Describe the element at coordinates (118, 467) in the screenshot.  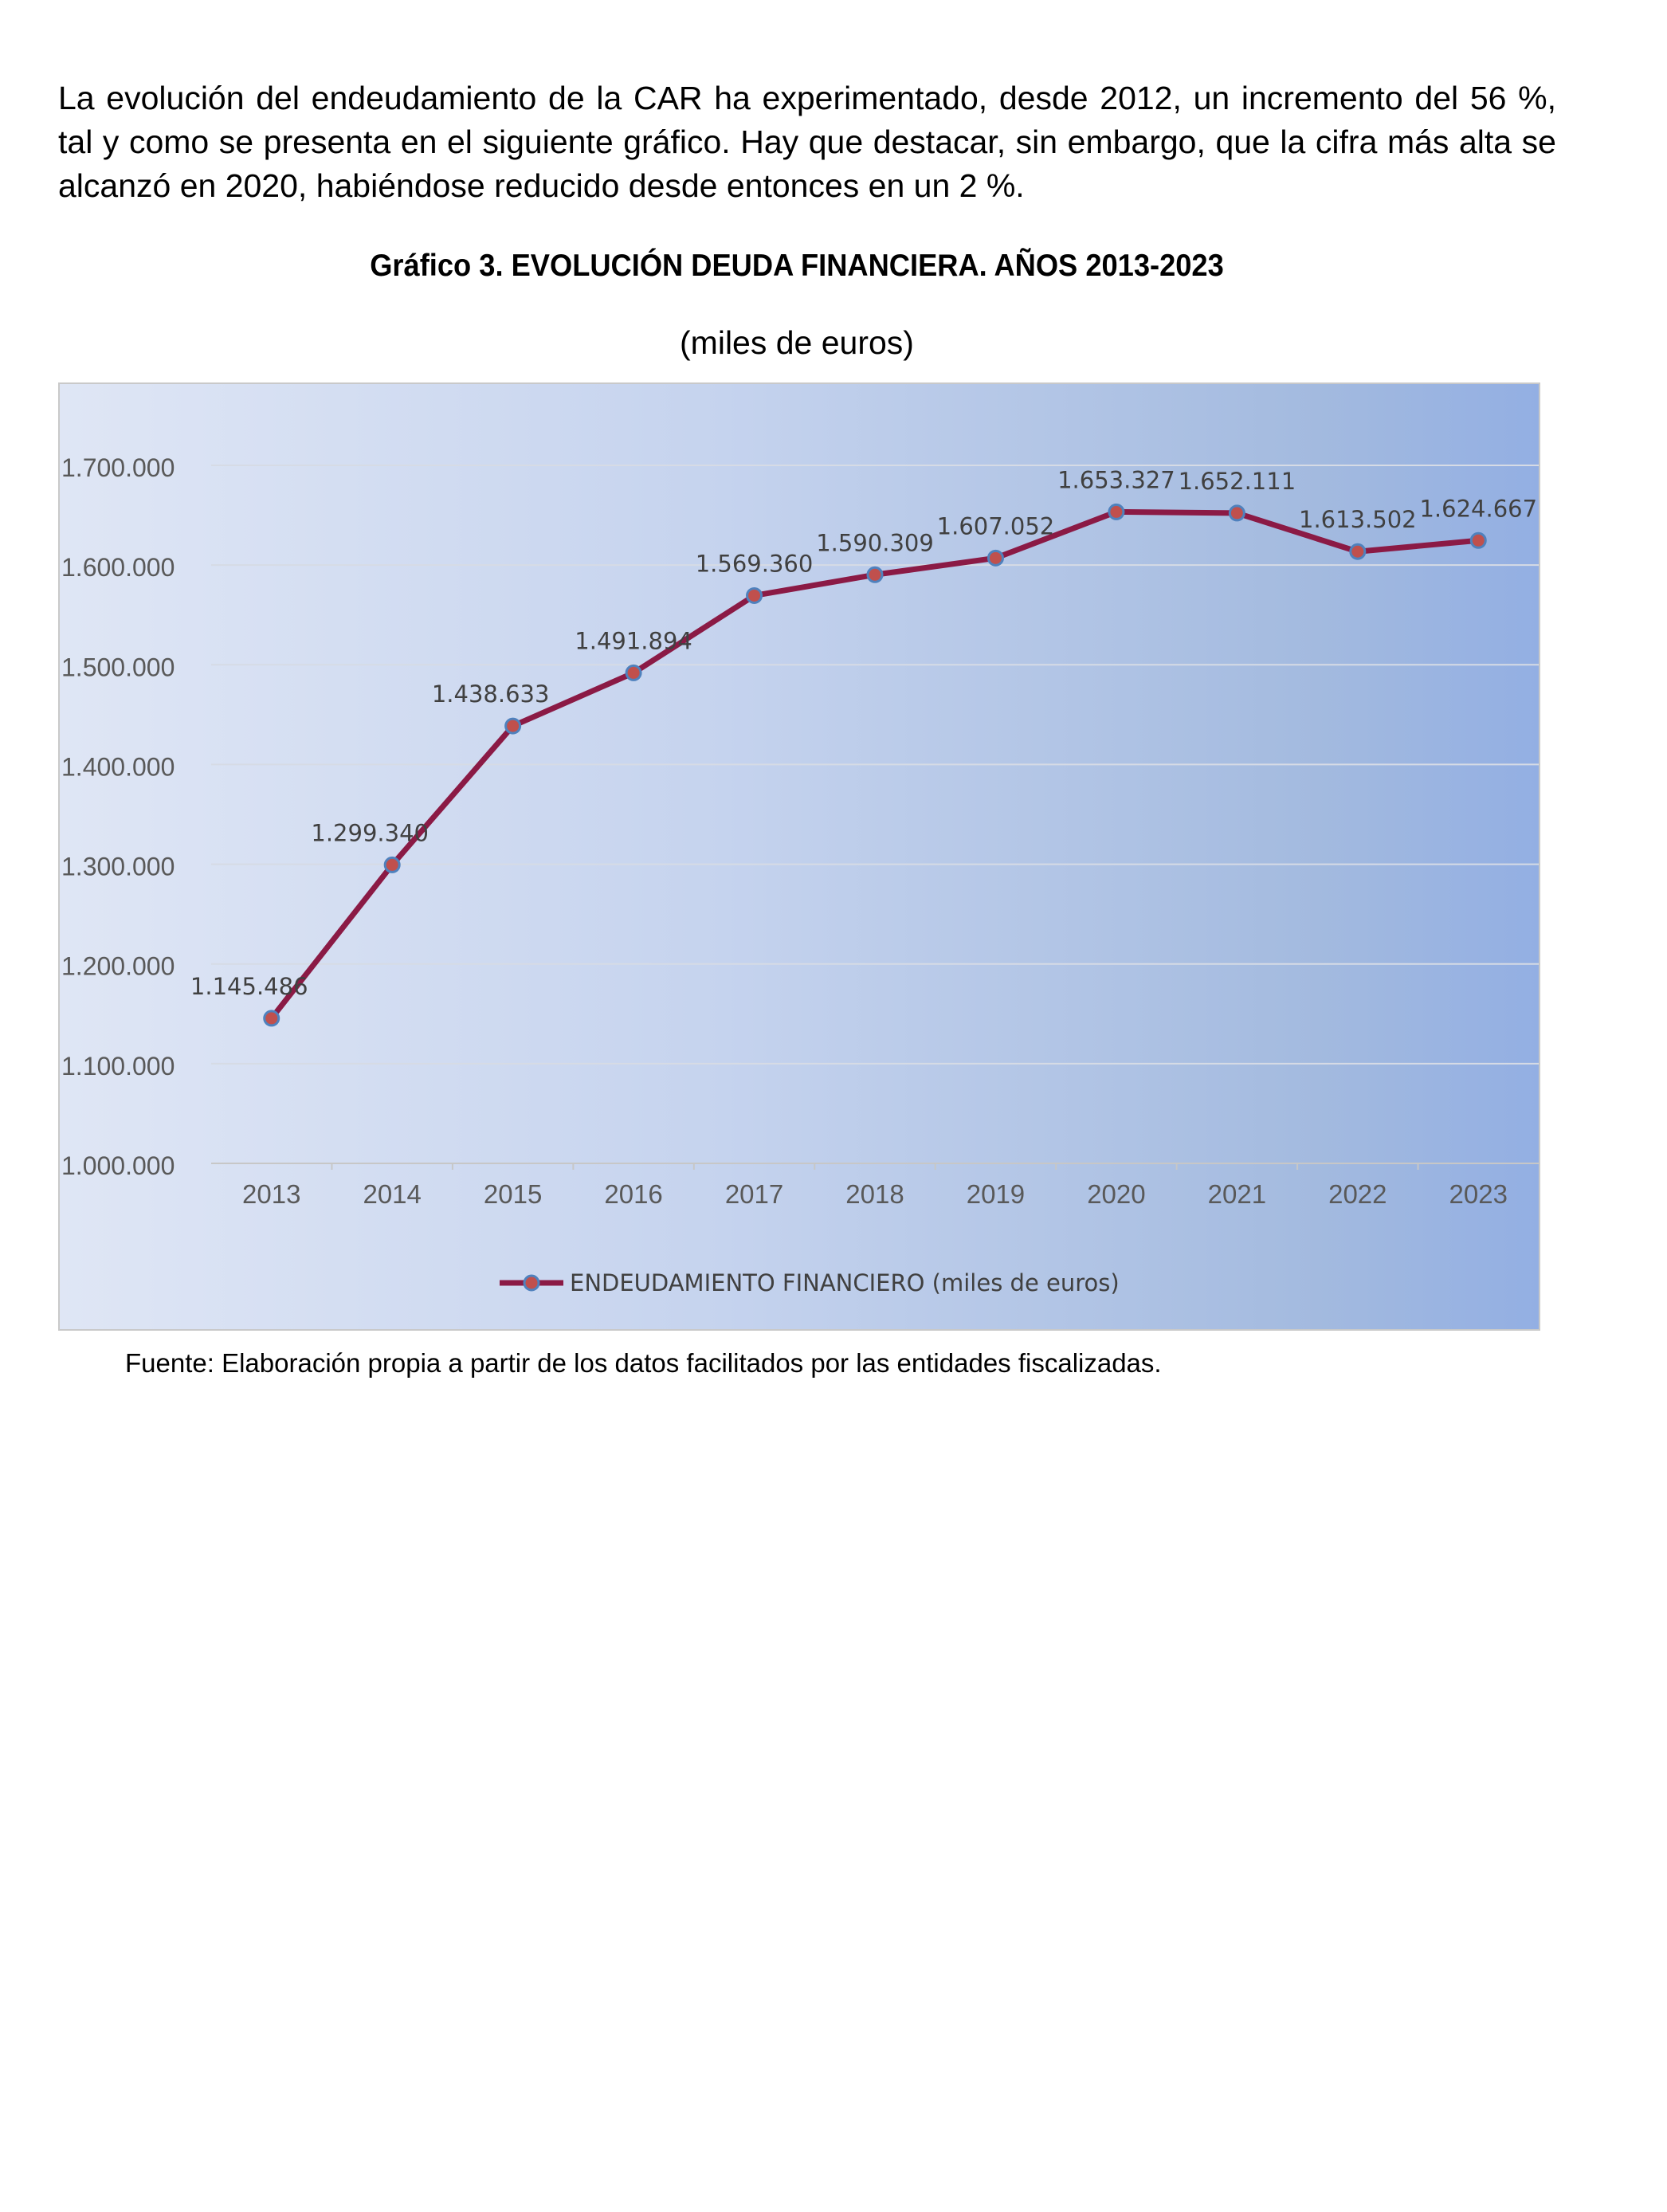
I see `y-tick-label: 1.700.000` at that location.